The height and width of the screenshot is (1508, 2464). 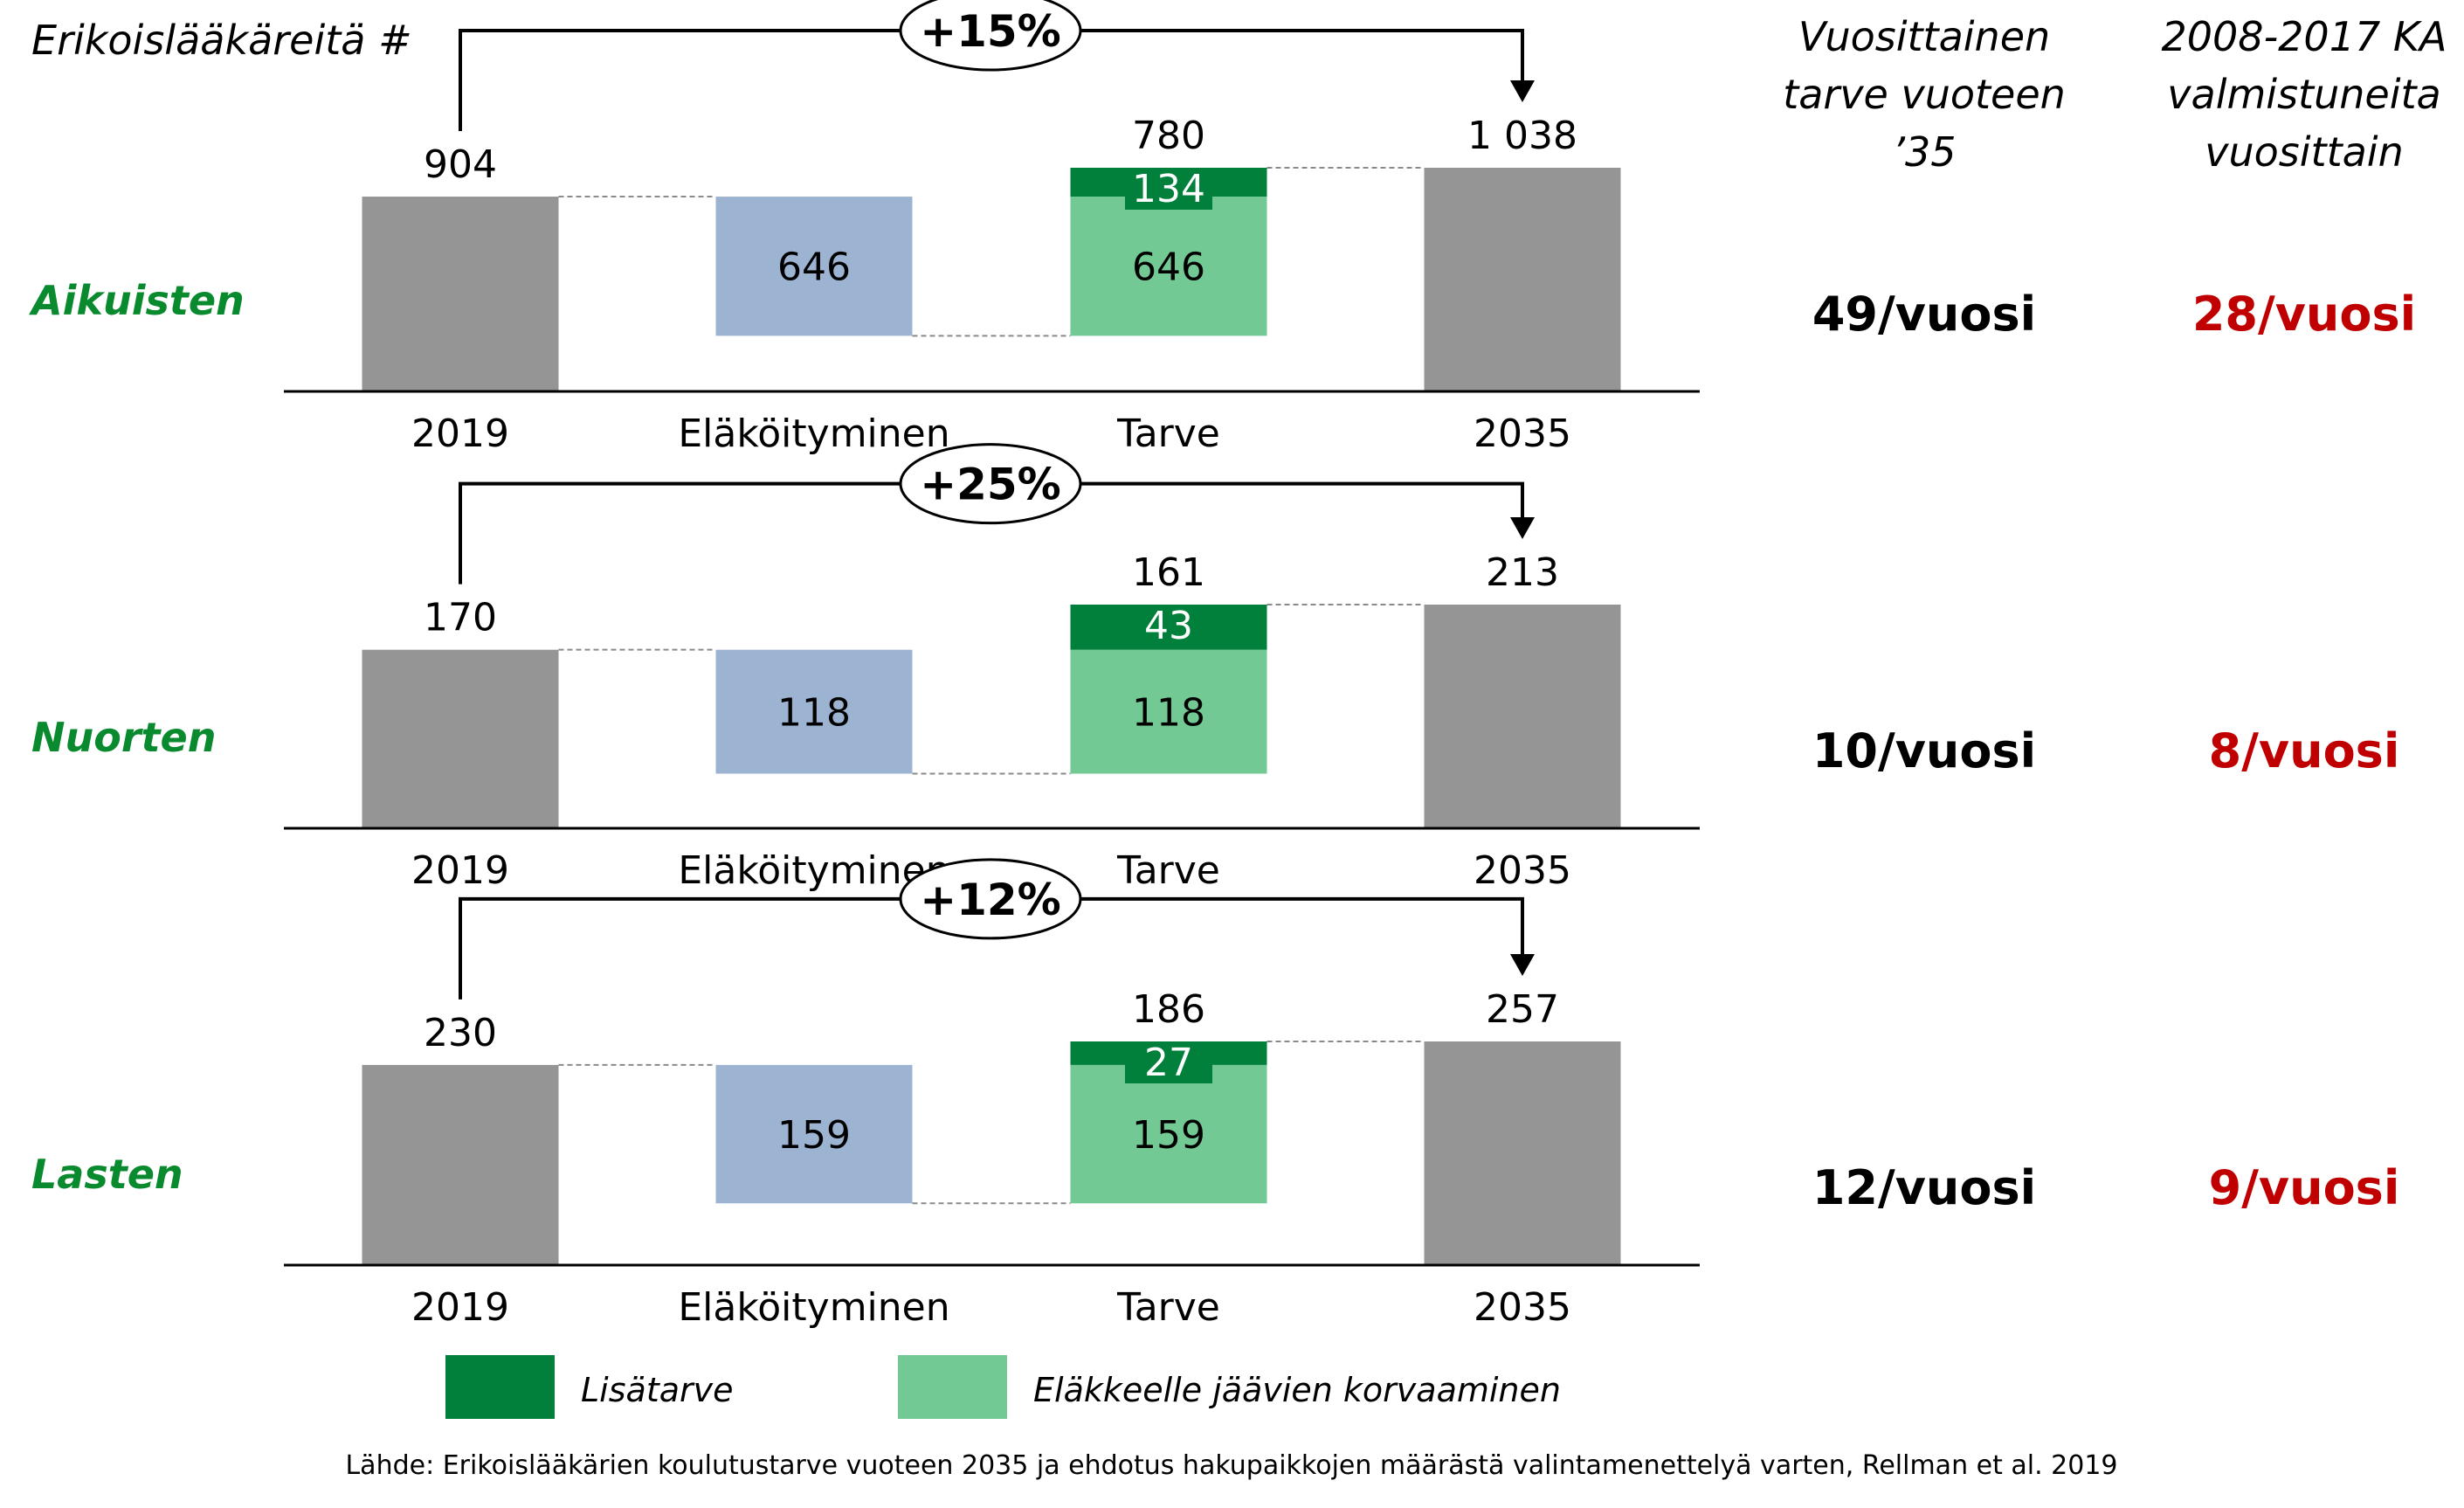 What do you see at coordinates (460, 618) in the screenshot?
I see `value-label-2019: 170` at bounding box center [460, 618].